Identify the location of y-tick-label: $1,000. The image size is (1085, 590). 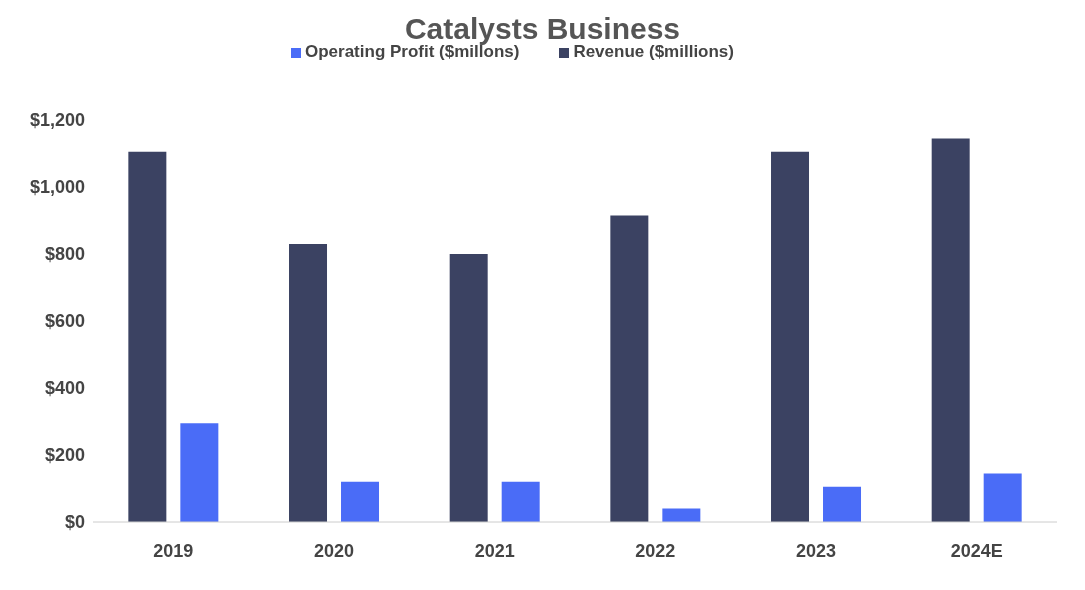
(57, 187).